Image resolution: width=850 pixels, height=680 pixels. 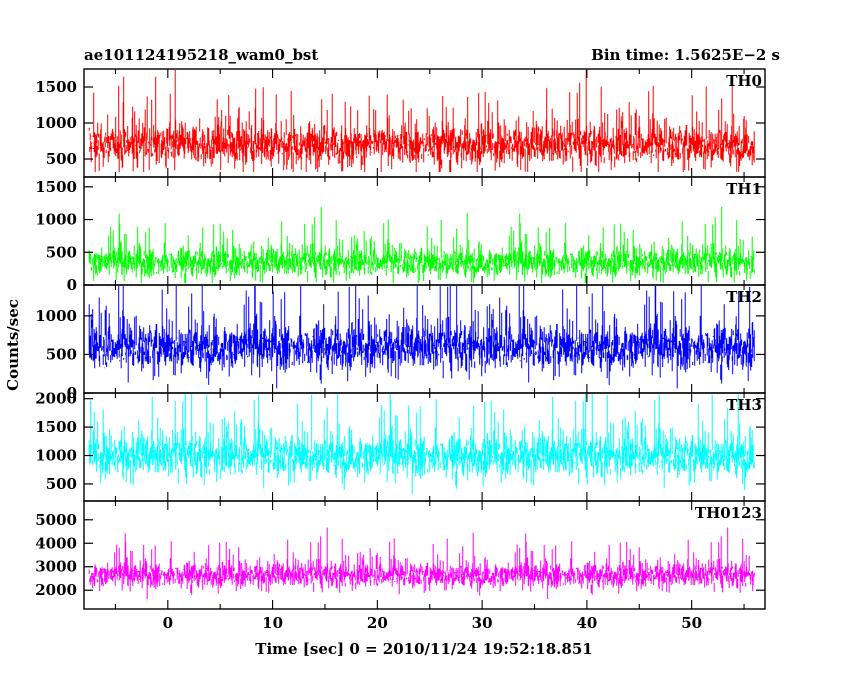 I want to click on x-tick-label: 30, so click(x=482, y=623).